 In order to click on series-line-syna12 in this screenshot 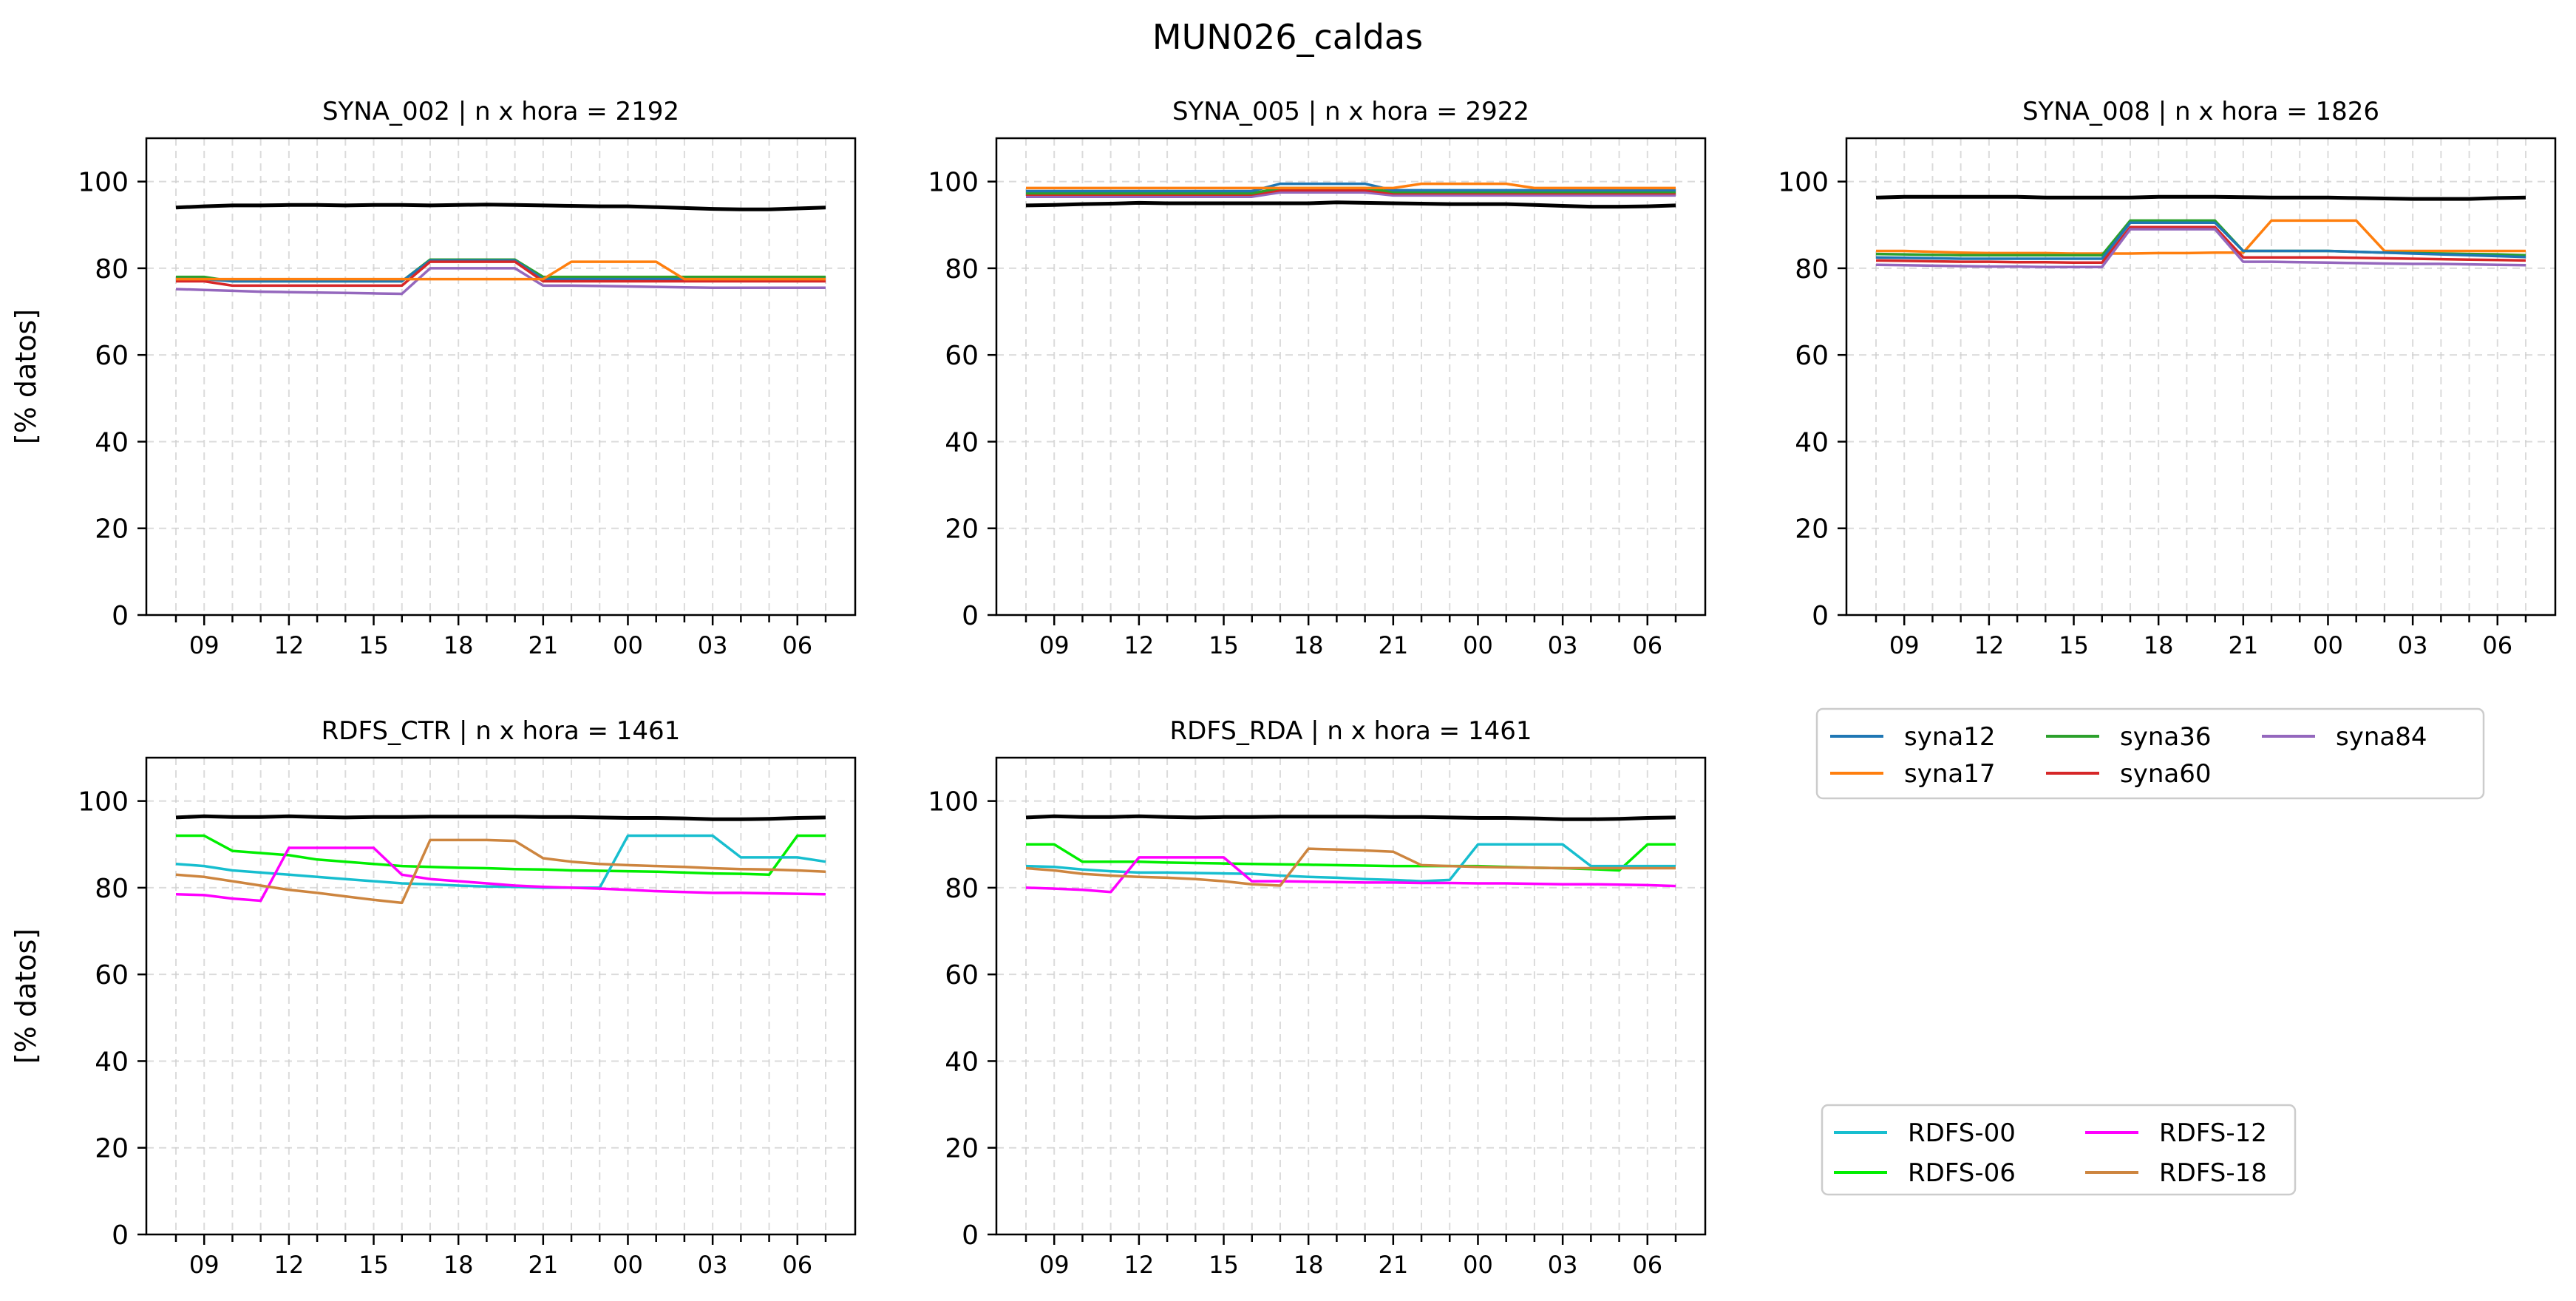, I will do `click(2200, 240)`.